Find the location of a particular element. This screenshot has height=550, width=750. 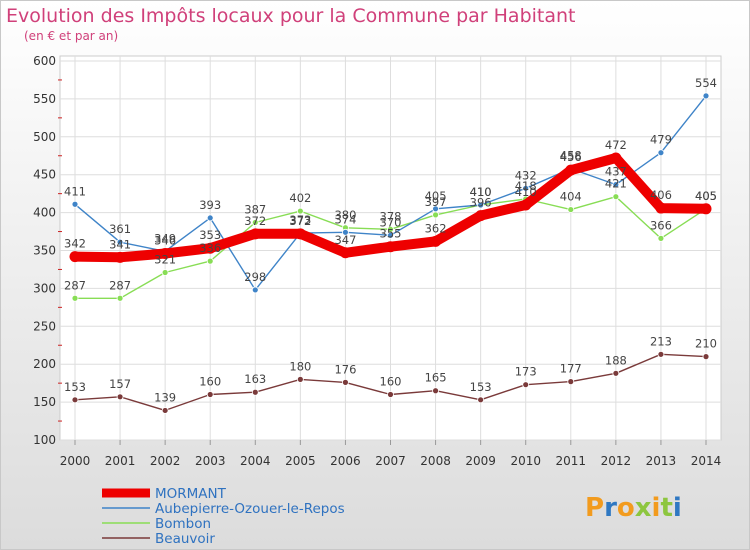

data-label: 411 is located at coordinates (75, 191).